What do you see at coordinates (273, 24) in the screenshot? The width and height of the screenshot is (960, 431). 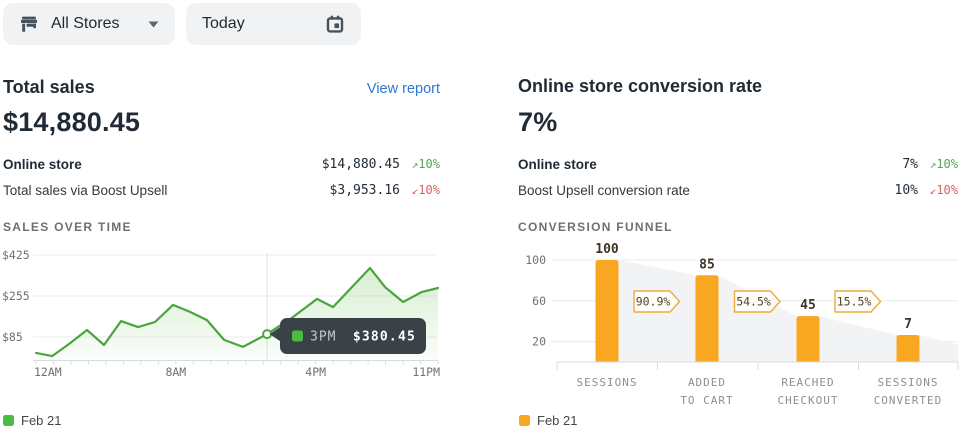 I see `date-range-button: Today` at bounding box center [273, 24].